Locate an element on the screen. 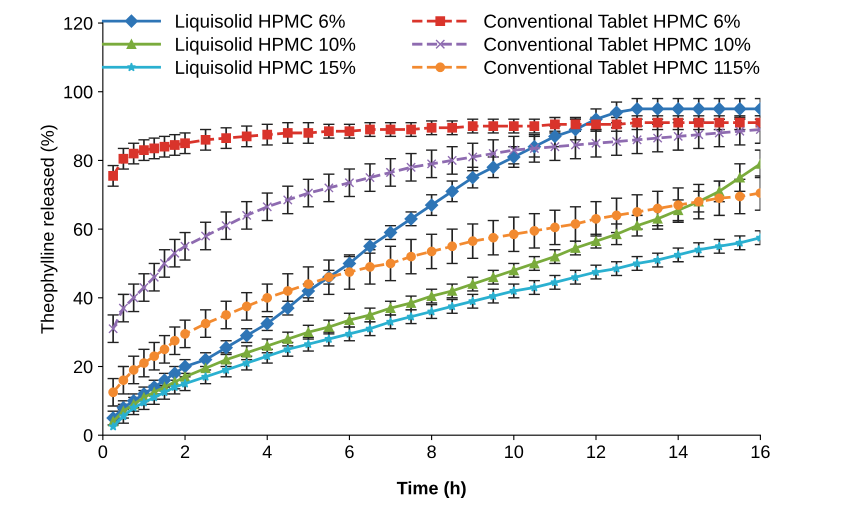 Image resolution: width=843 pixels, height=512 pixels. y-axis-title: Theophylline released (%) is located at coordinates (49, 229).